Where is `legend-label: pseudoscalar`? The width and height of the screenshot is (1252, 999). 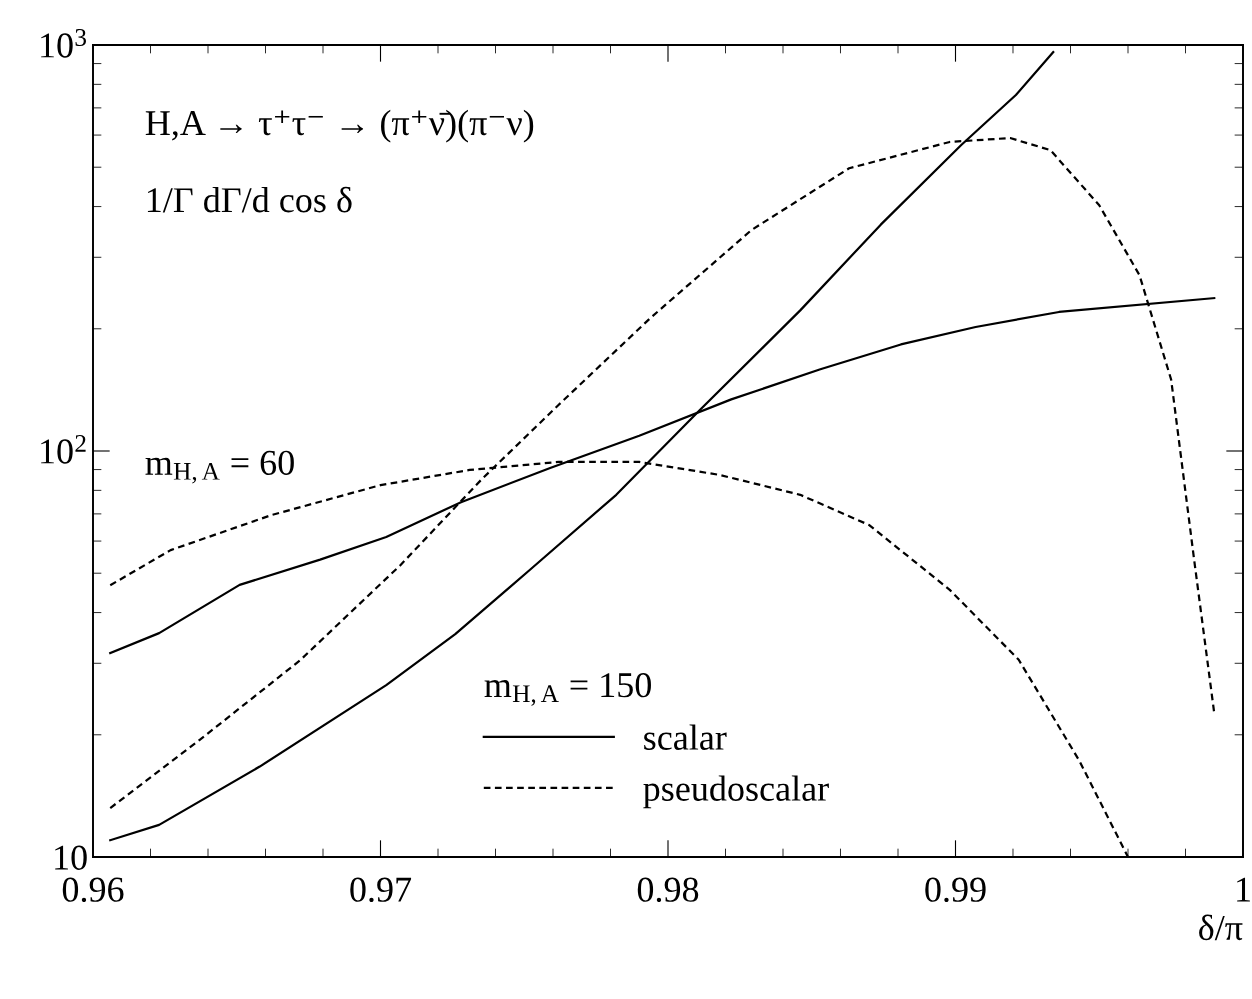
legend-label: pseudoscalar is located at coordinates (736, 792).